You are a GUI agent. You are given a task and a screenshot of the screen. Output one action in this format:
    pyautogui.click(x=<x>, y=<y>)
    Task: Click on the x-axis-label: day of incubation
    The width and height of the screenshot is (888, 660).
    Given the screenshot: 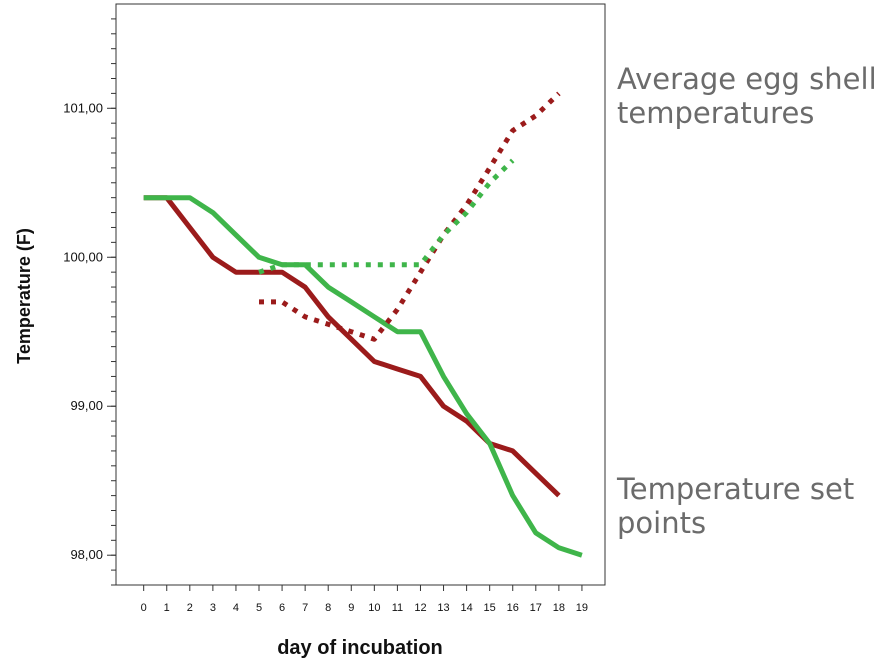 What is the action you would take?
    pyautogui.click(x=360, y=648)
    